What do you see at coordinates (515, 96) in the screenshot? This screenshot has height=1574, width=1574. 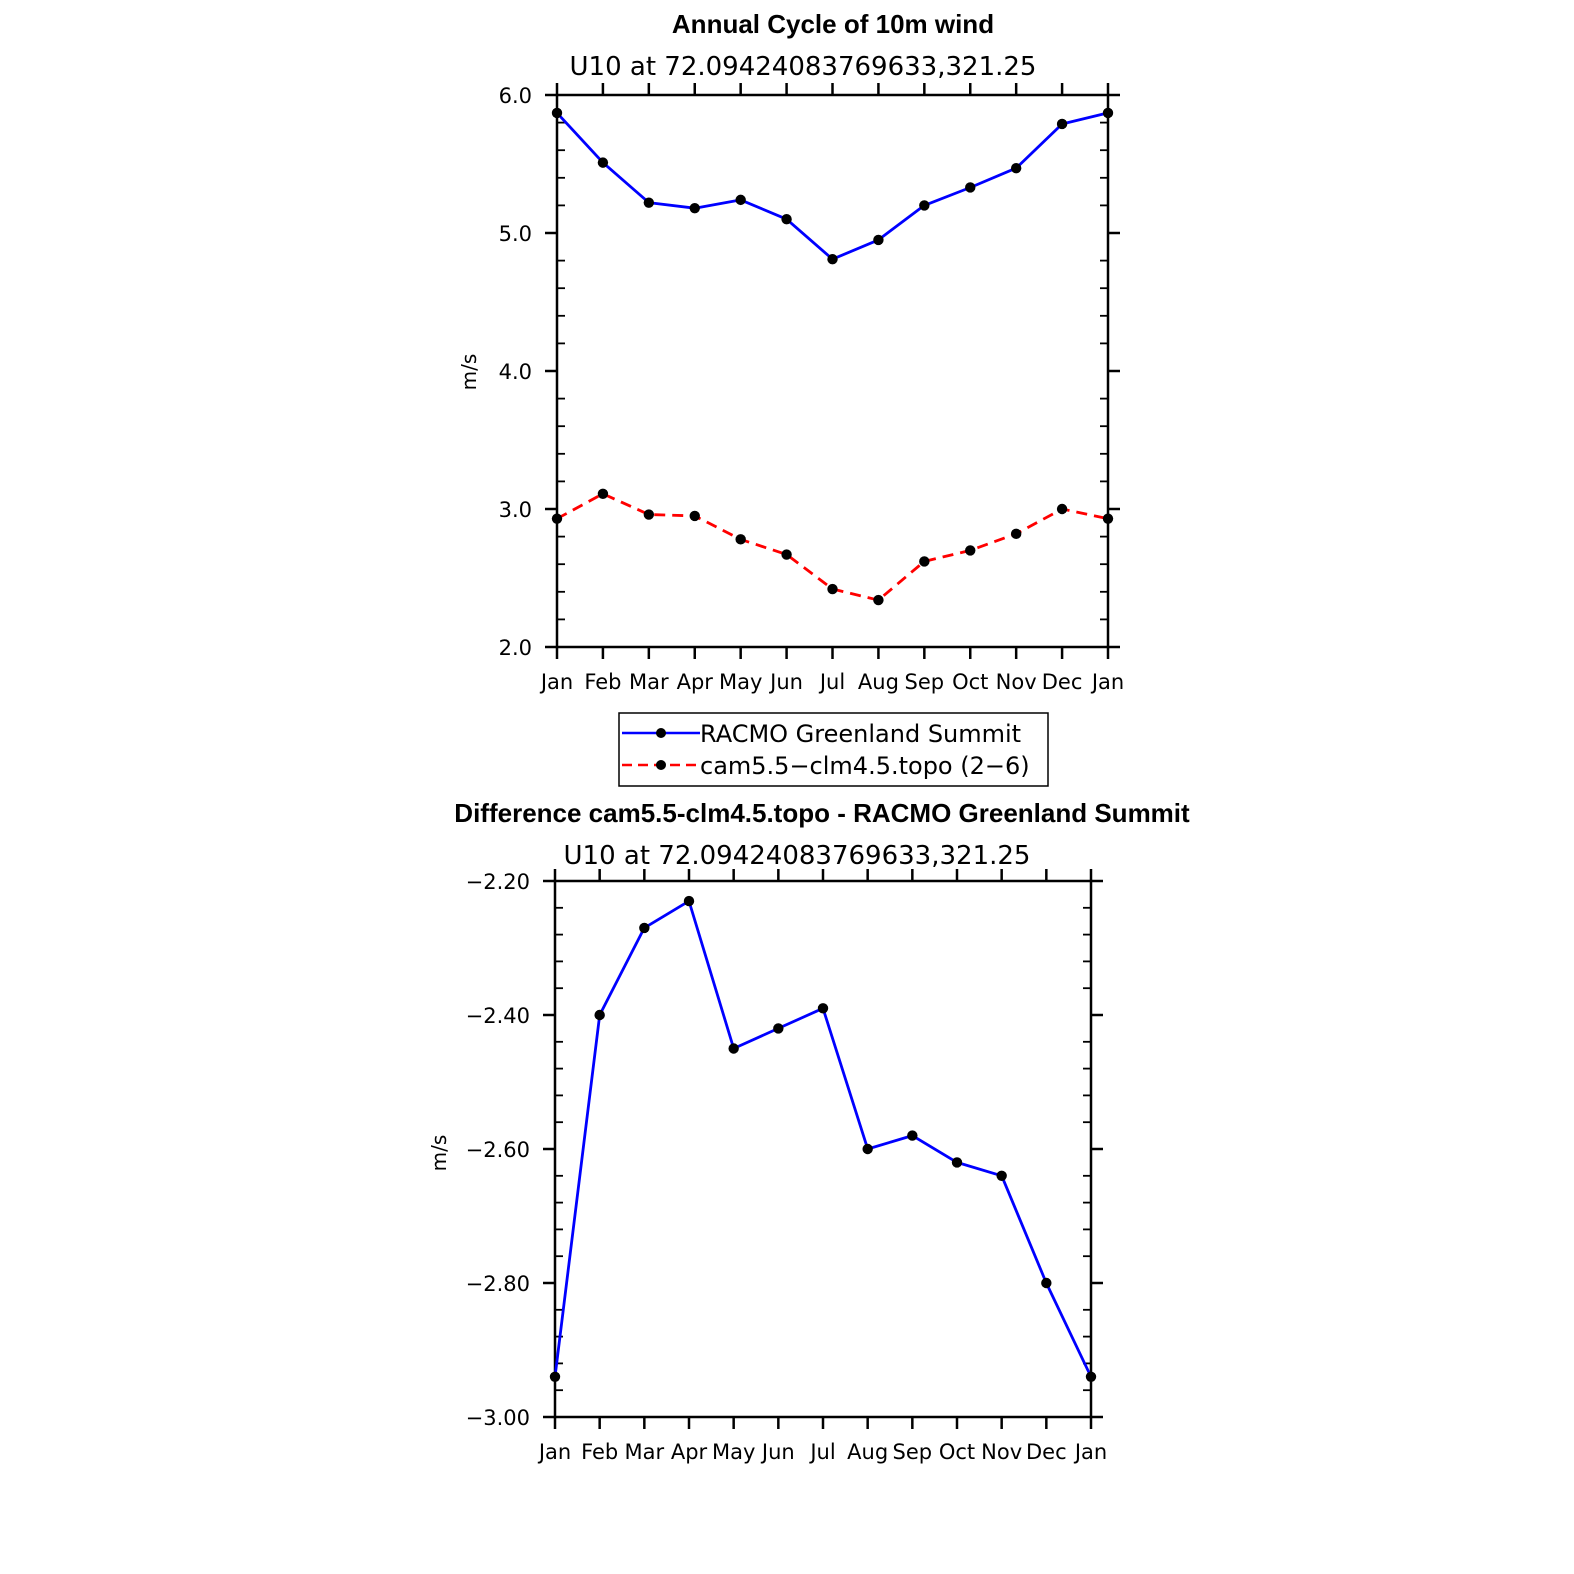 I see `y-tick-label: 6.0` at bounding box center [515, 96].